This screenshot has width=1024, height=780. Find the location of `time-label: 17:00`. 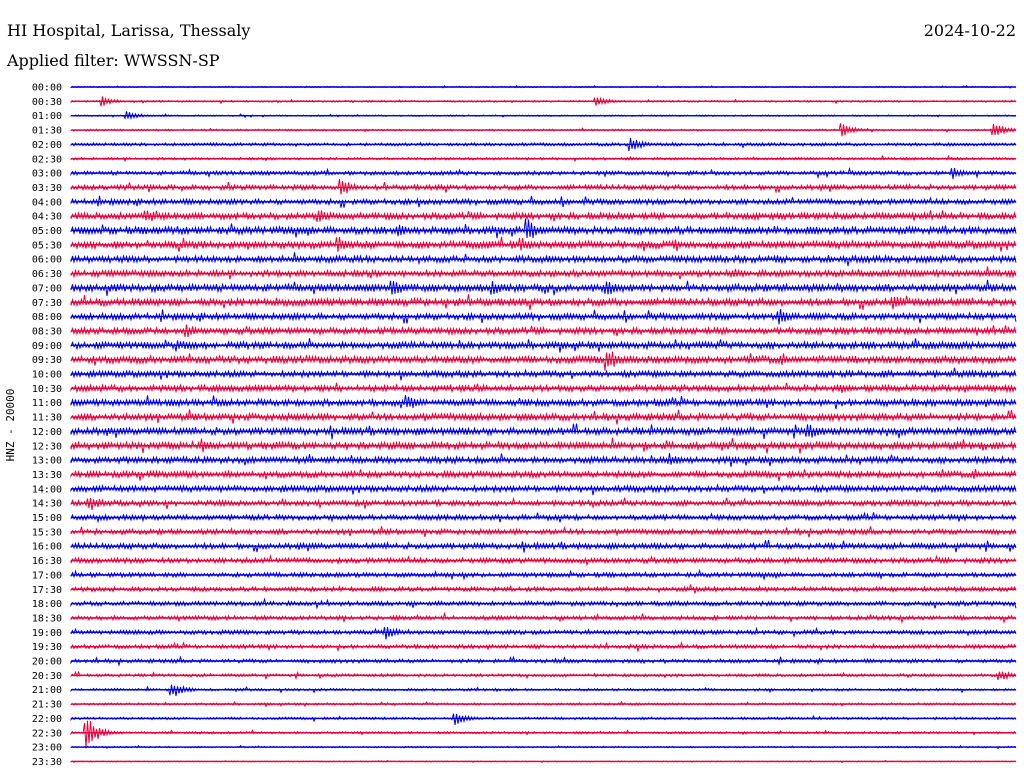

time-label: 17:00 is located at coordinates (47, 575).